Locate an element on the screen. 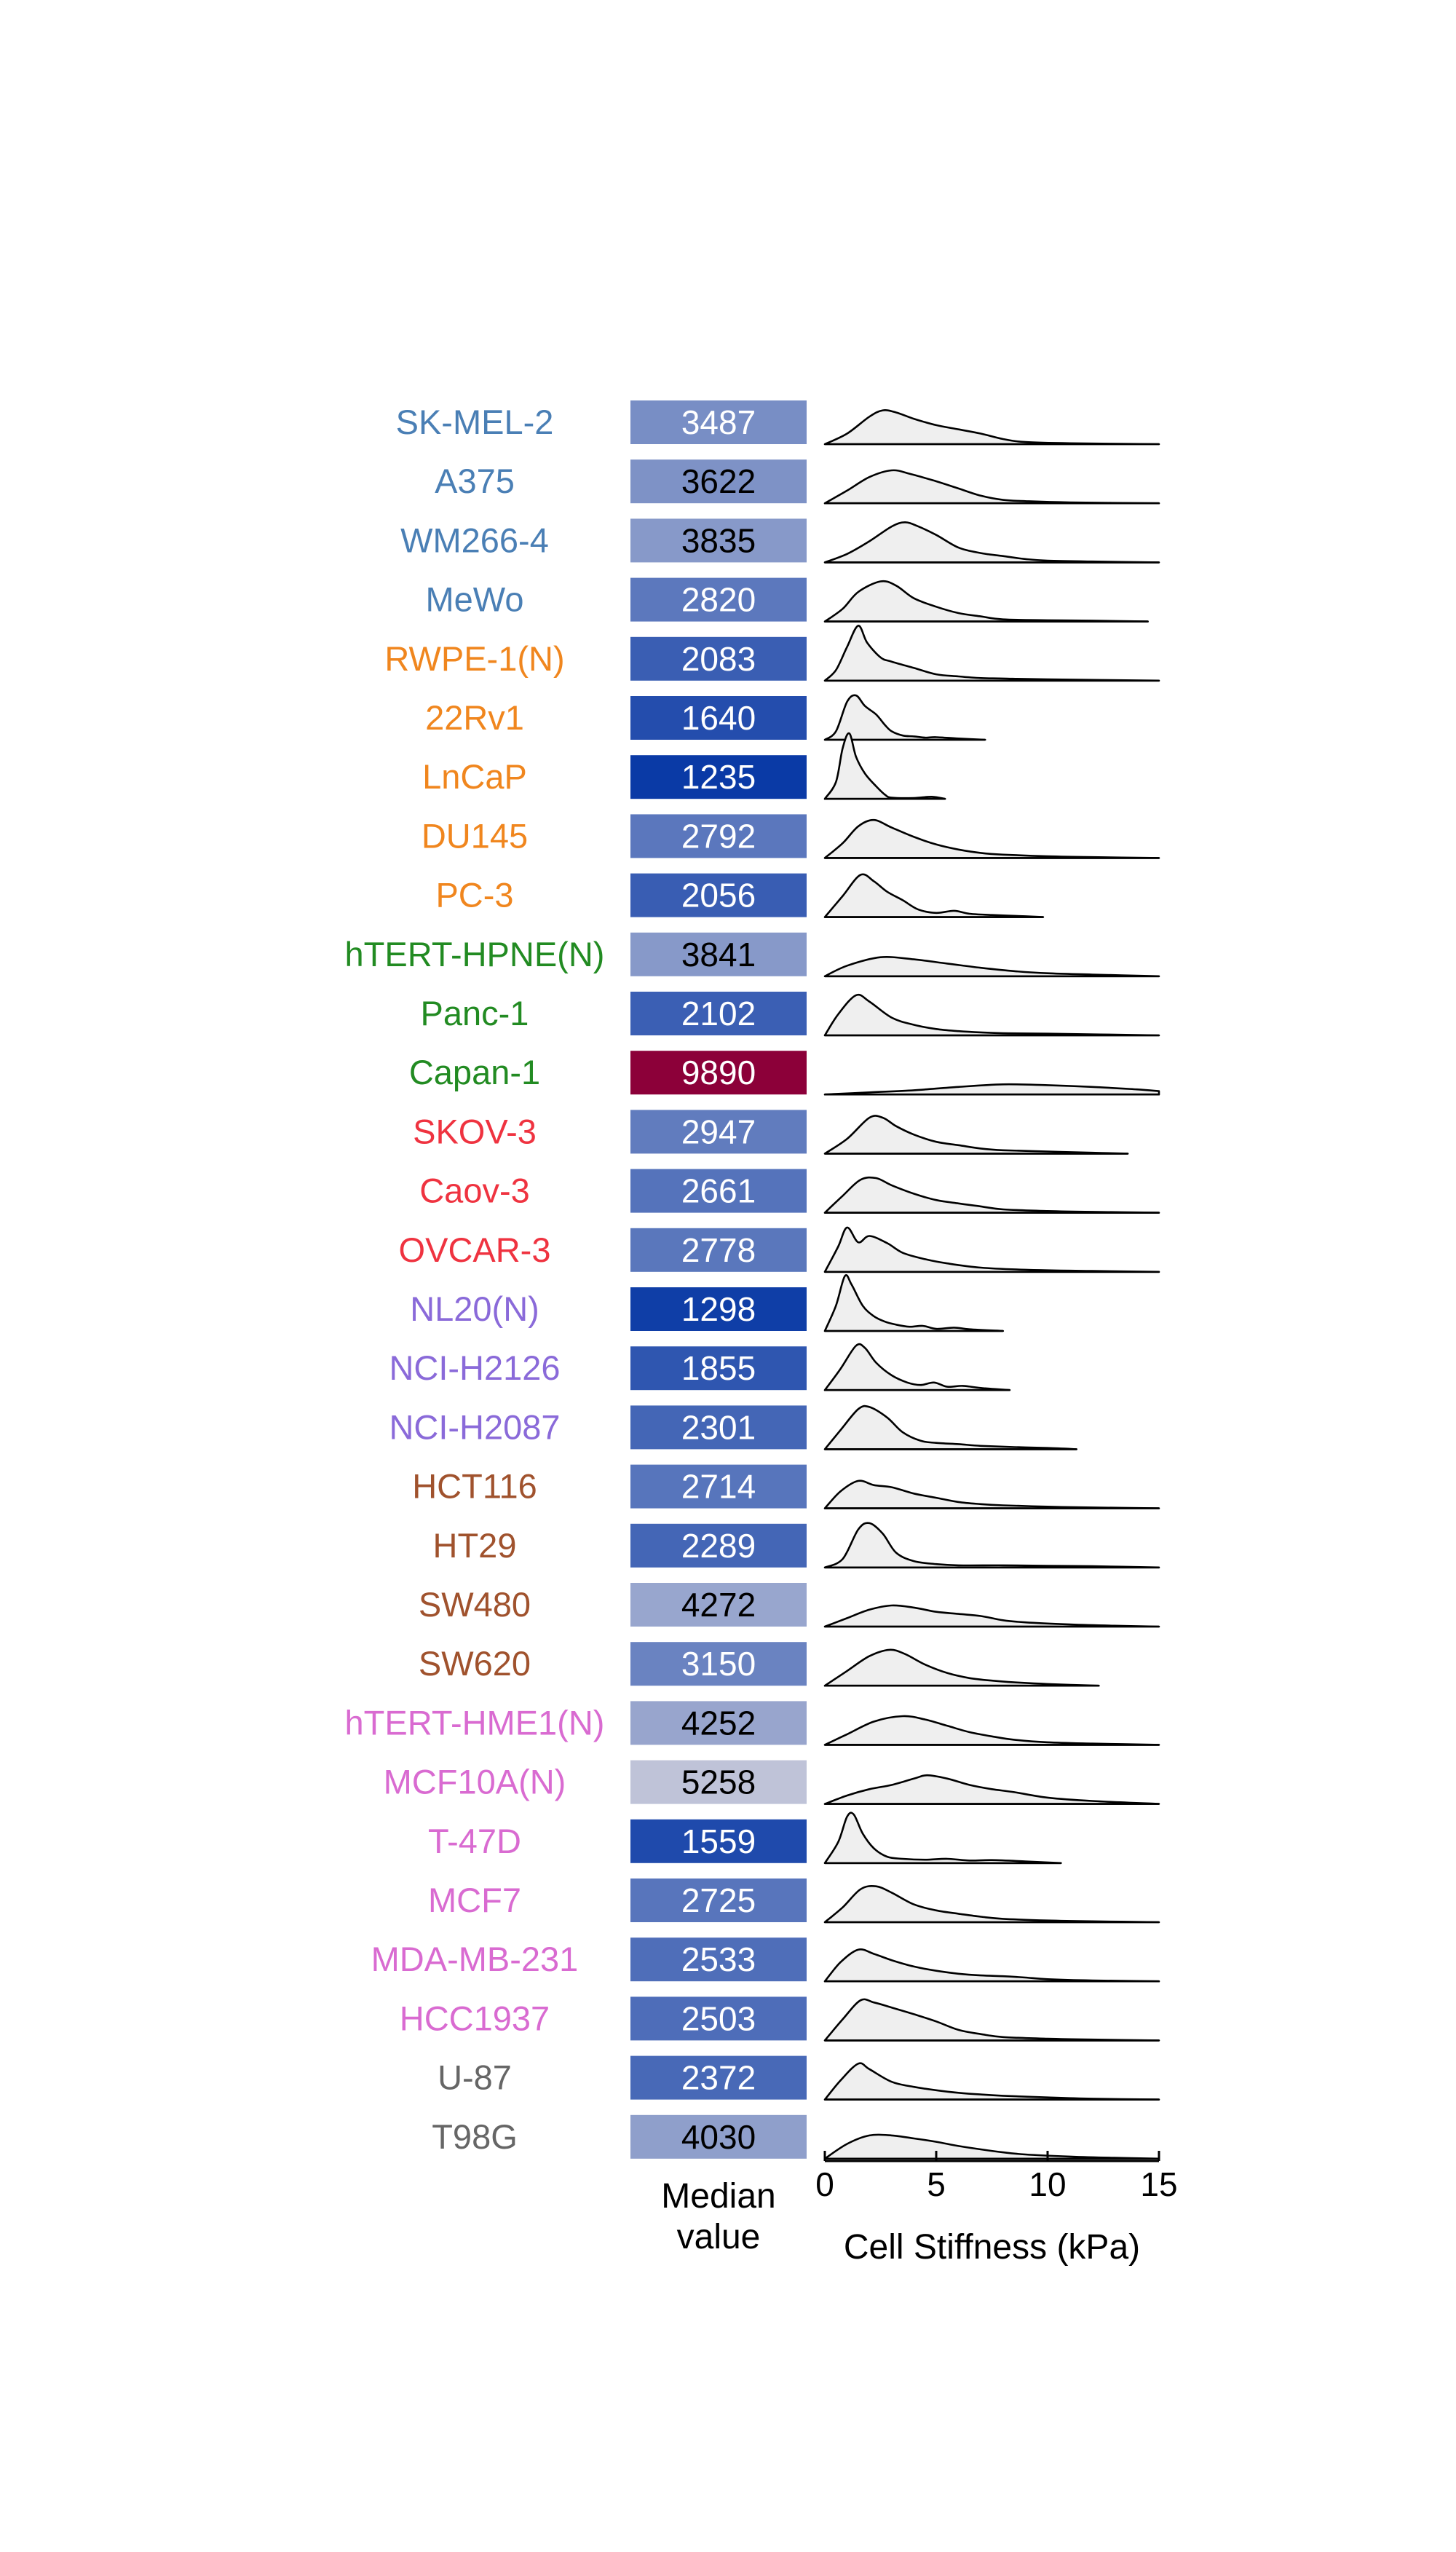 This screenshot has width=1456, height=2552. median-value: 1855 is located at coordinates (718, 1368).